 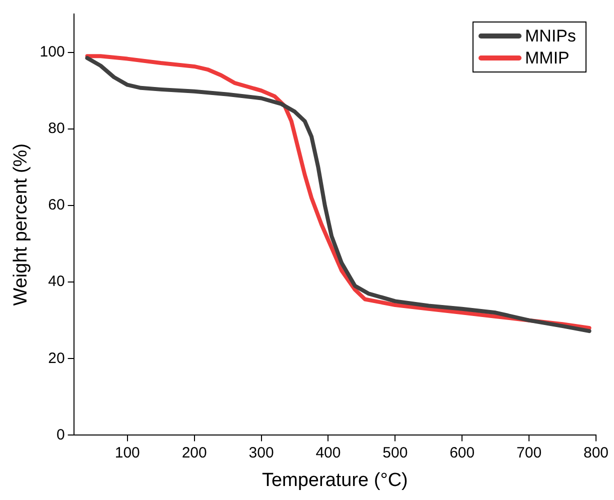 What do you see at coordinates (550, 36) in the screenshot?
I see `legend-label: MNIPs` at bounding box center [550, 36].